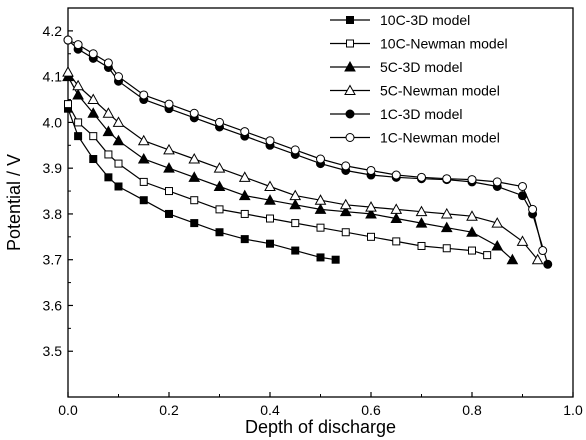  What do you see at coordinates (371, 410) in the screenshot?
I see `x-tick-label: 0.6` at bounding box center [371, 410].